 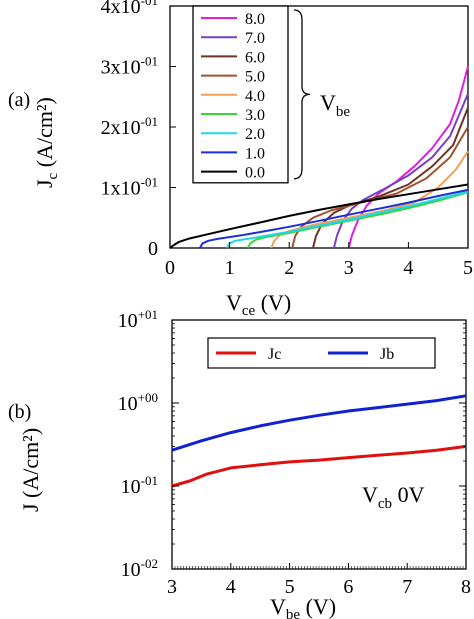 What do you see at coordinates (139, 485) in the screenshot?
I see `y-tick-label-b: 10-01` at bounding box center [139, 485].